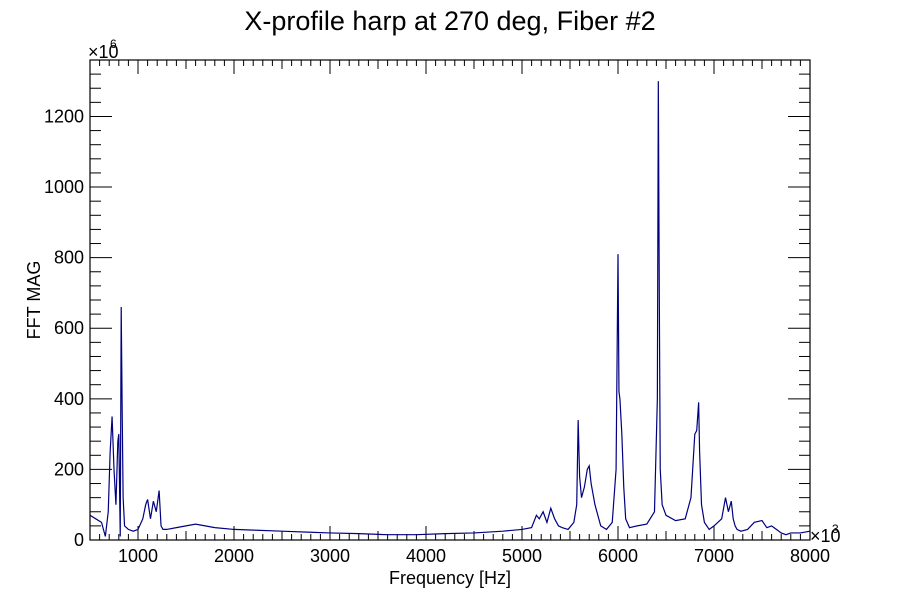 The height and width of the screenshot is (600, 900). What do you see at coordinates (69, 399) in the screenshot?
I see `y-tick-label: 400` at bounding box center [69, 399].